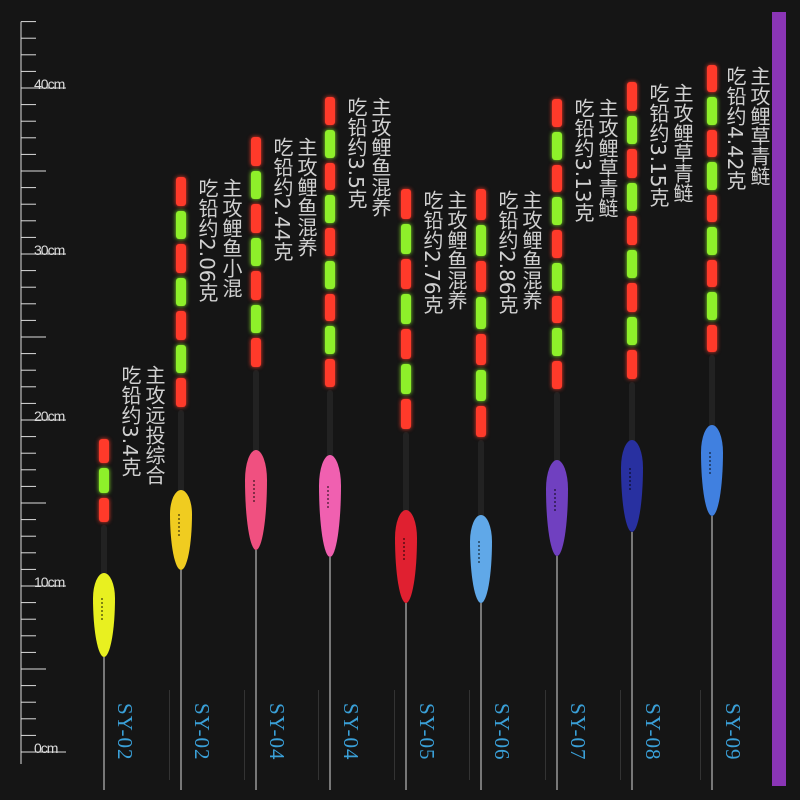 Image resolution: width=800 pixels, height=800 pixels. I want to click on float-description: 主攻鲤草青鲢 吃铅约3.13克, so click(595, 160).